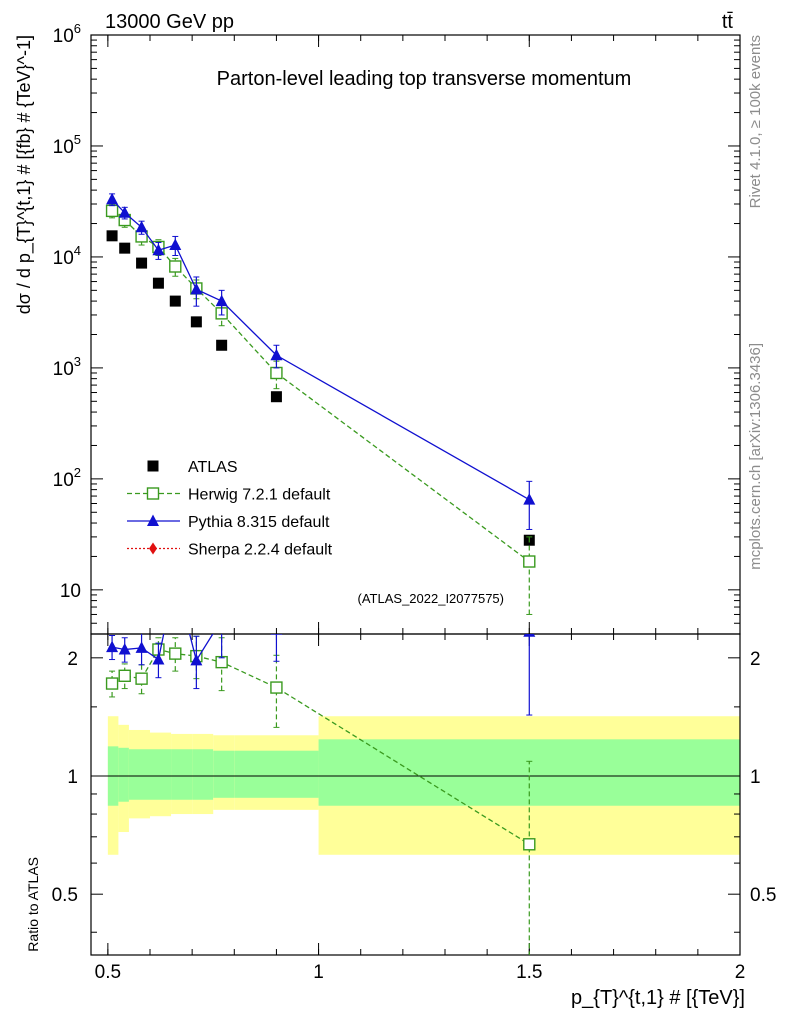 The image size is (786, 1024). I want to click on y-tick-label: 10³, so click(67, 367).